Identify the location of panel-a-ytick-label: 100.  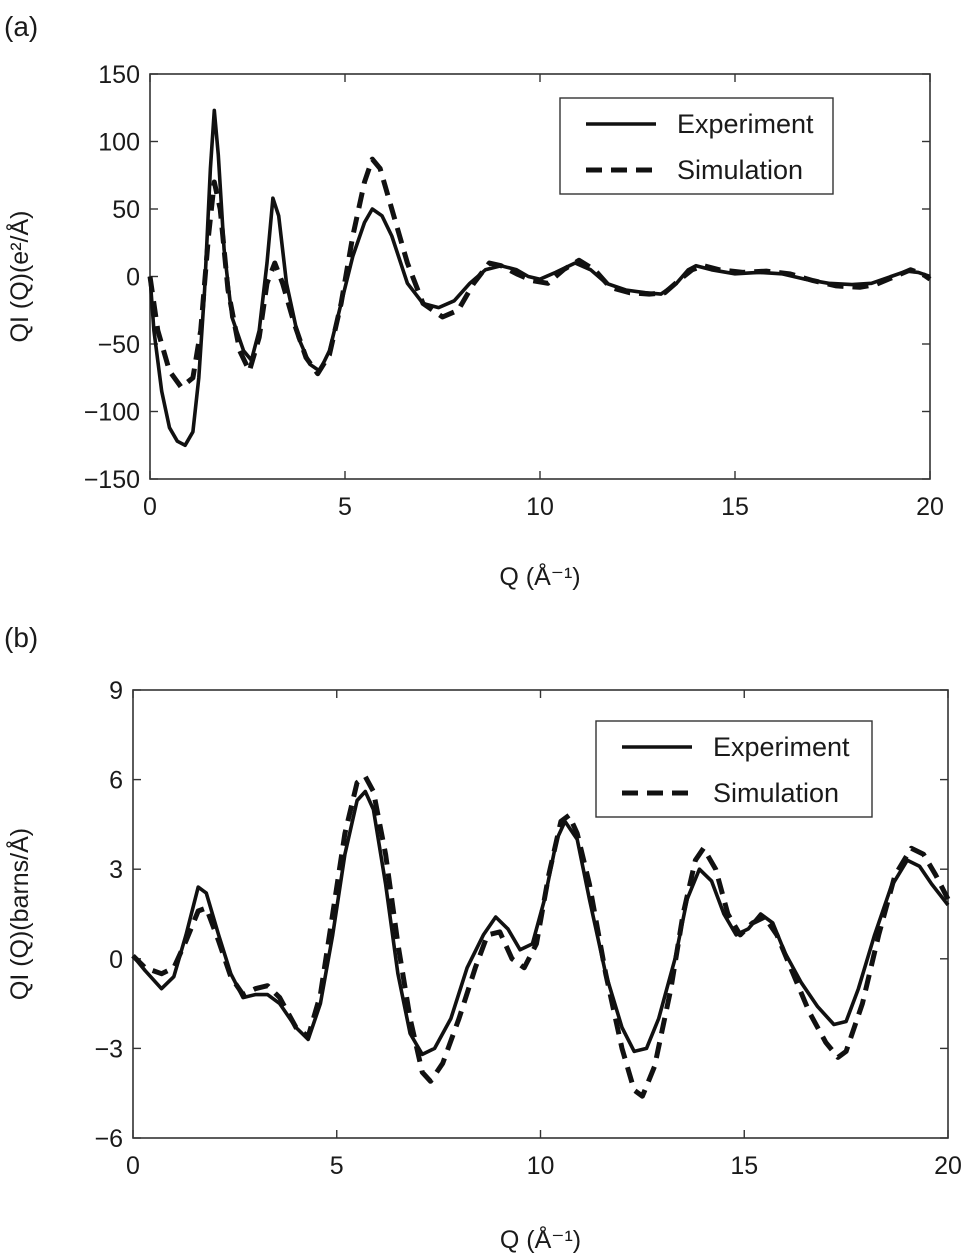
(119, 143).